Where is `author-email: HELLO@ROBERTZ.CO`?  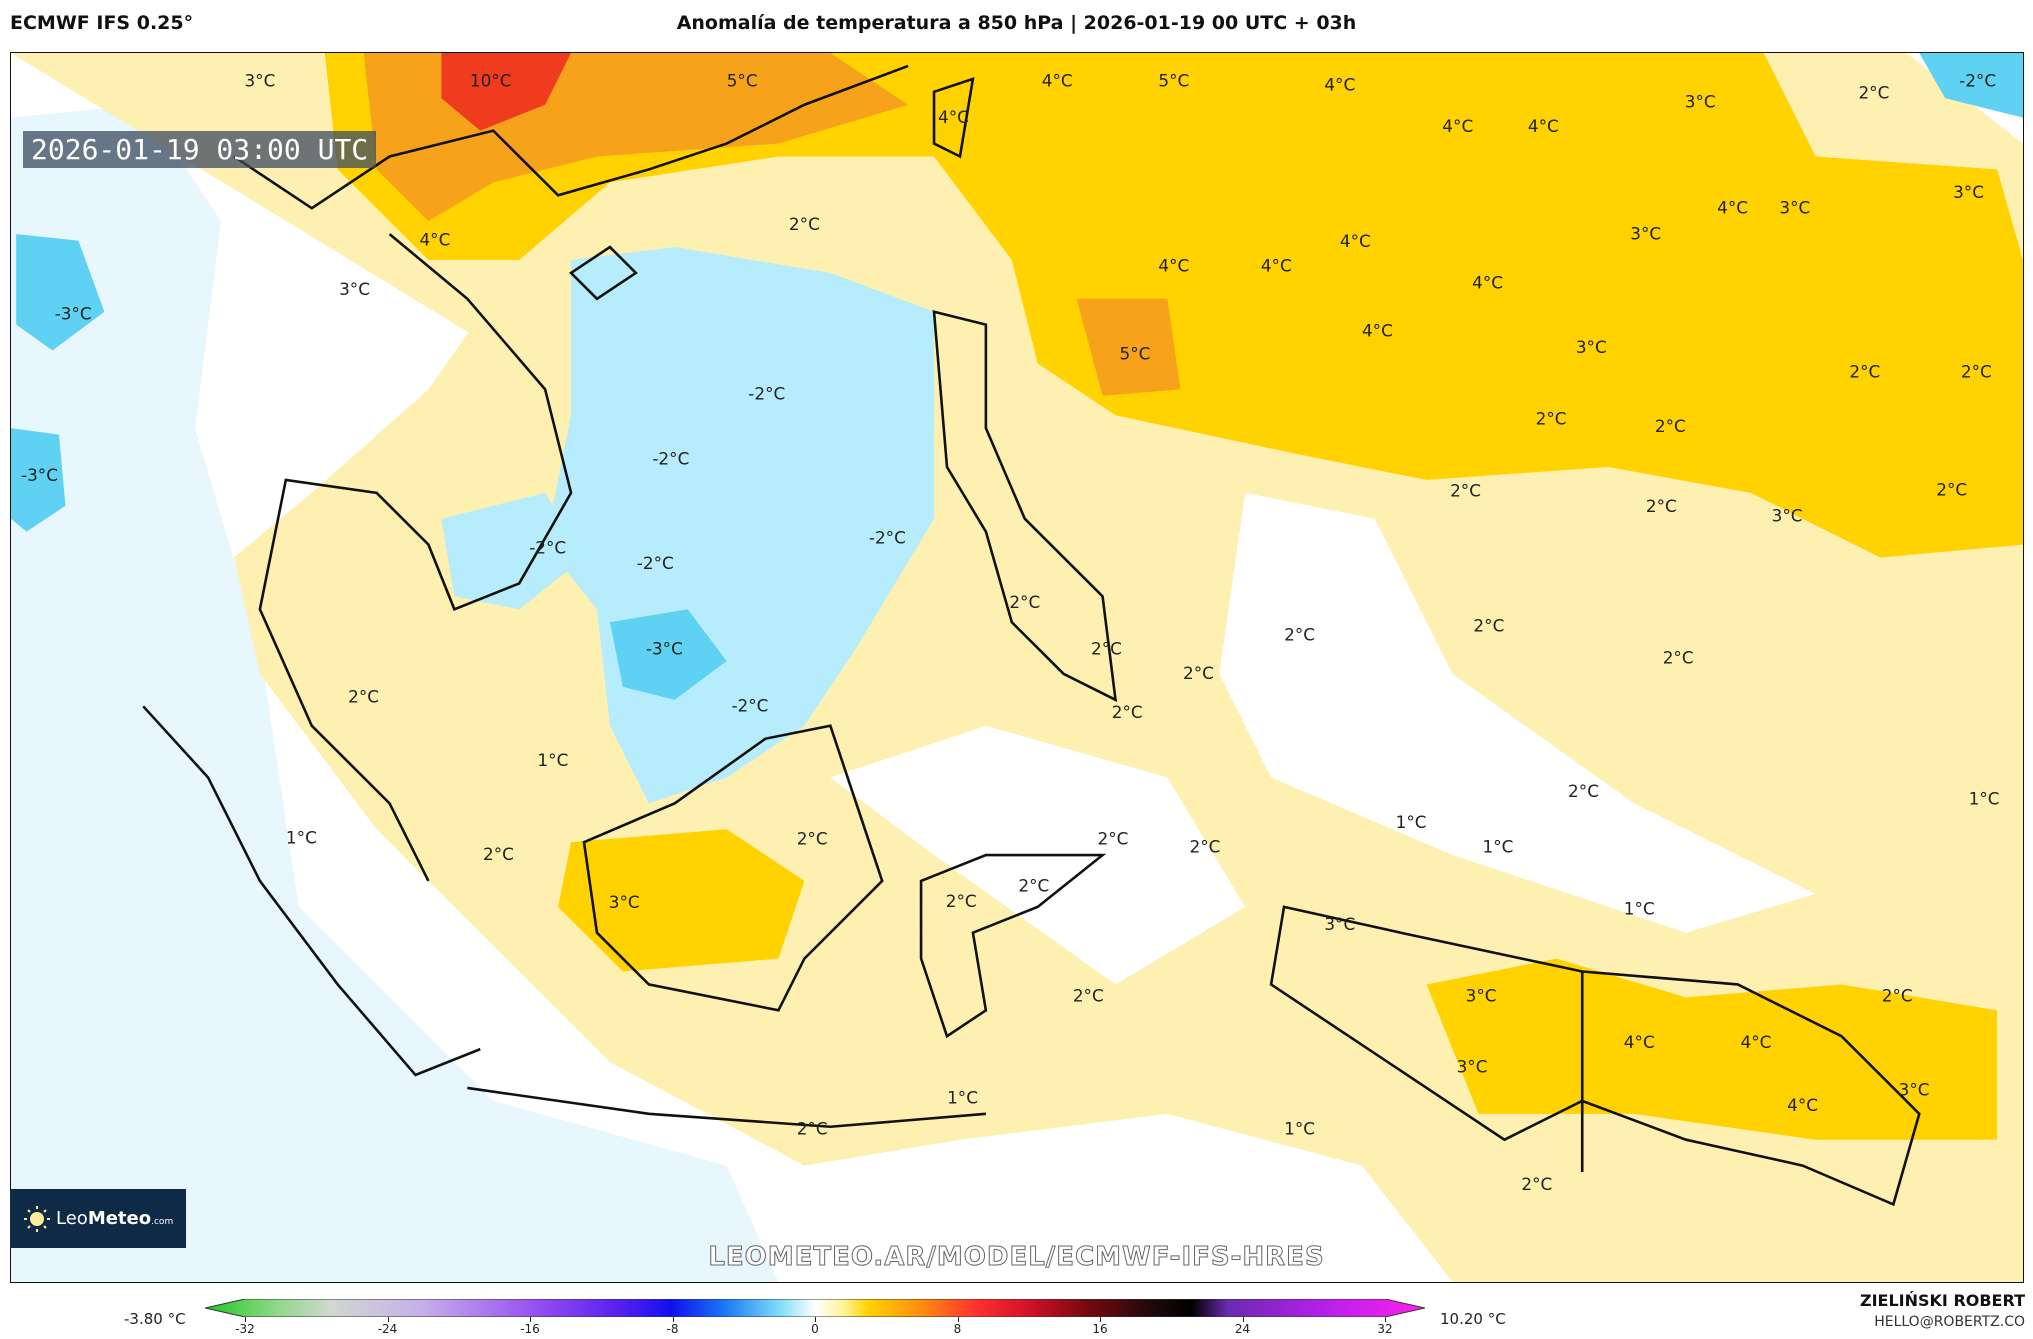 author-email: HELLO@ROBERTZ.CO is located at coordinates (1949, 1322).